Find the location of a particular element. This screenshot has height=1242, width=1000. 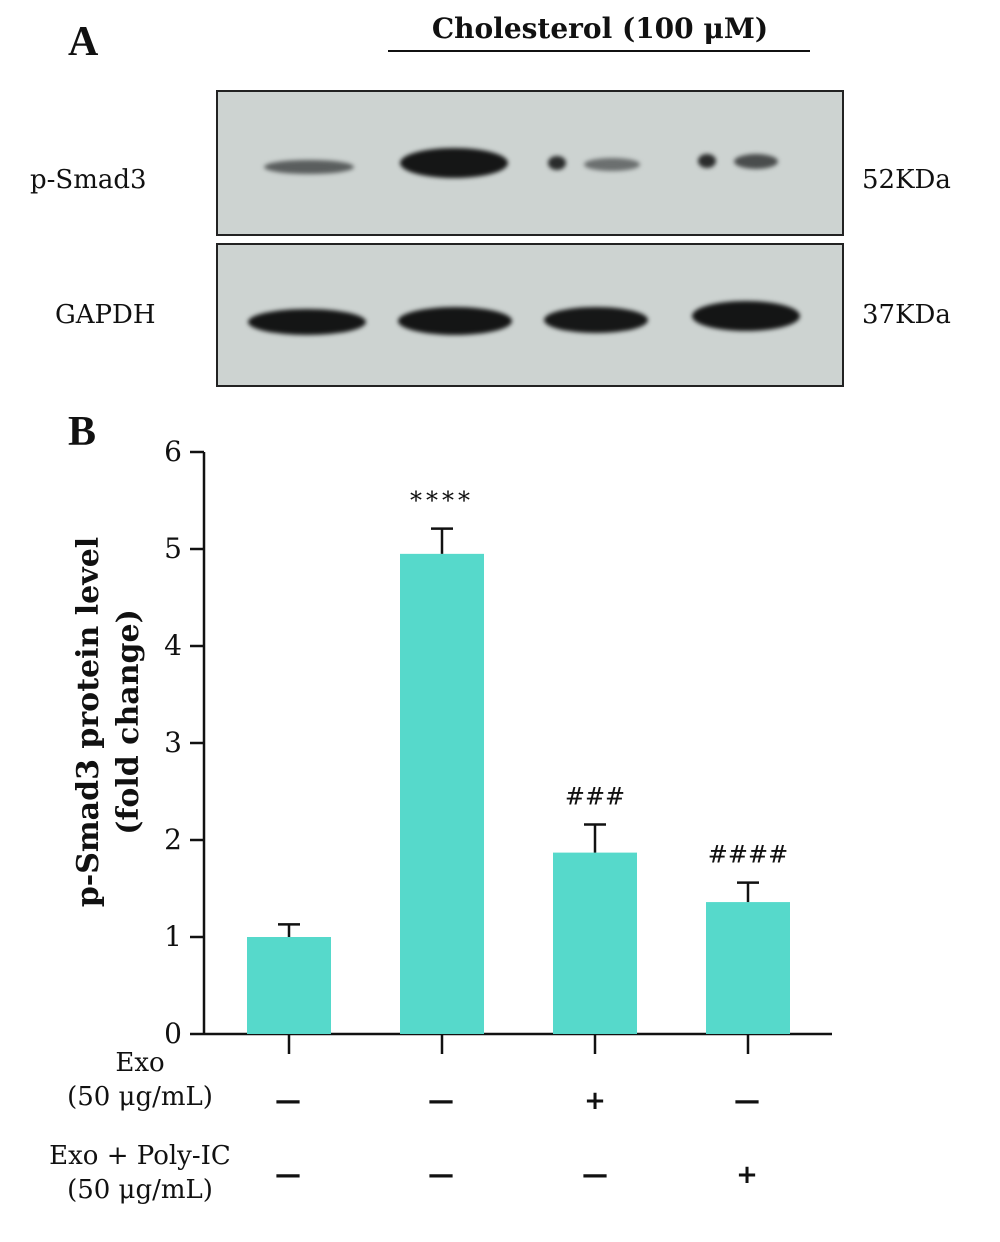

psmad3-band-3b is located at coordinates (612, 164).